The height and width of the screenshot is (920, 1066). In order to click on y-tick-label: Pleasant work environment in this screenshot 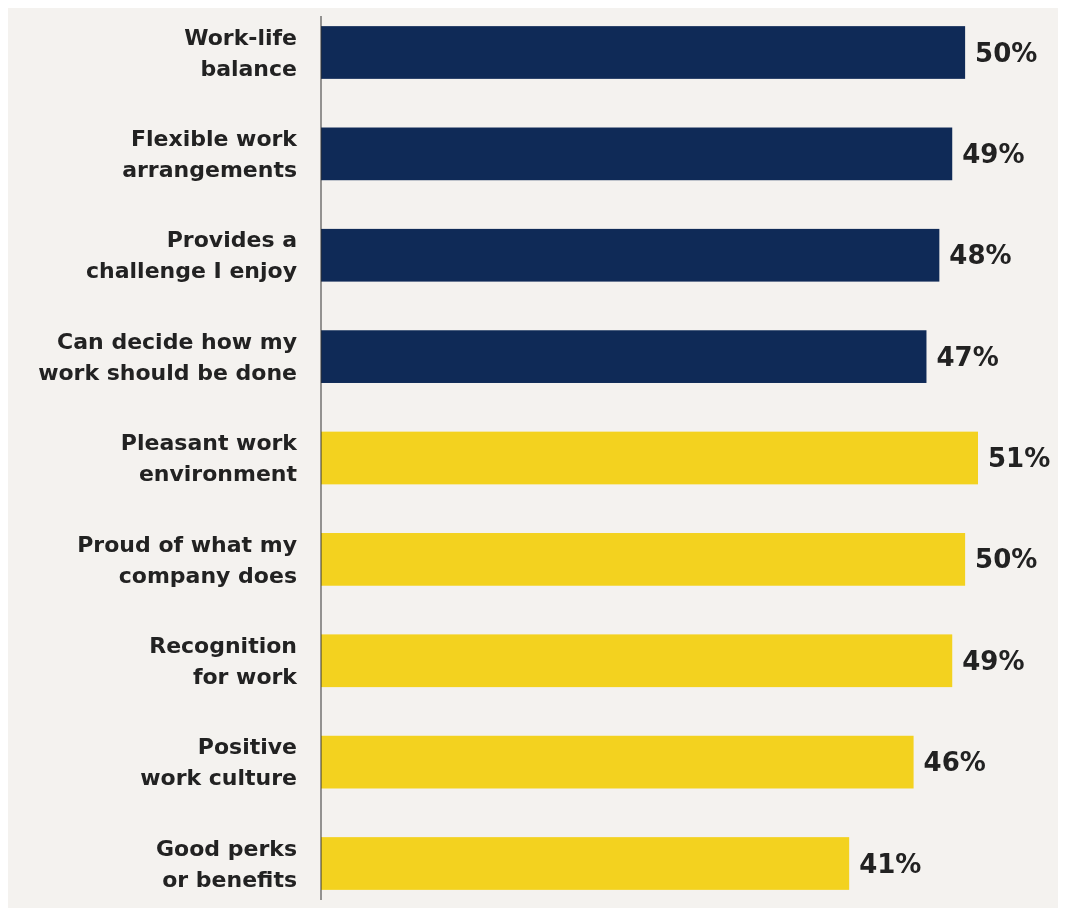, I will do `click(209, 458)`.